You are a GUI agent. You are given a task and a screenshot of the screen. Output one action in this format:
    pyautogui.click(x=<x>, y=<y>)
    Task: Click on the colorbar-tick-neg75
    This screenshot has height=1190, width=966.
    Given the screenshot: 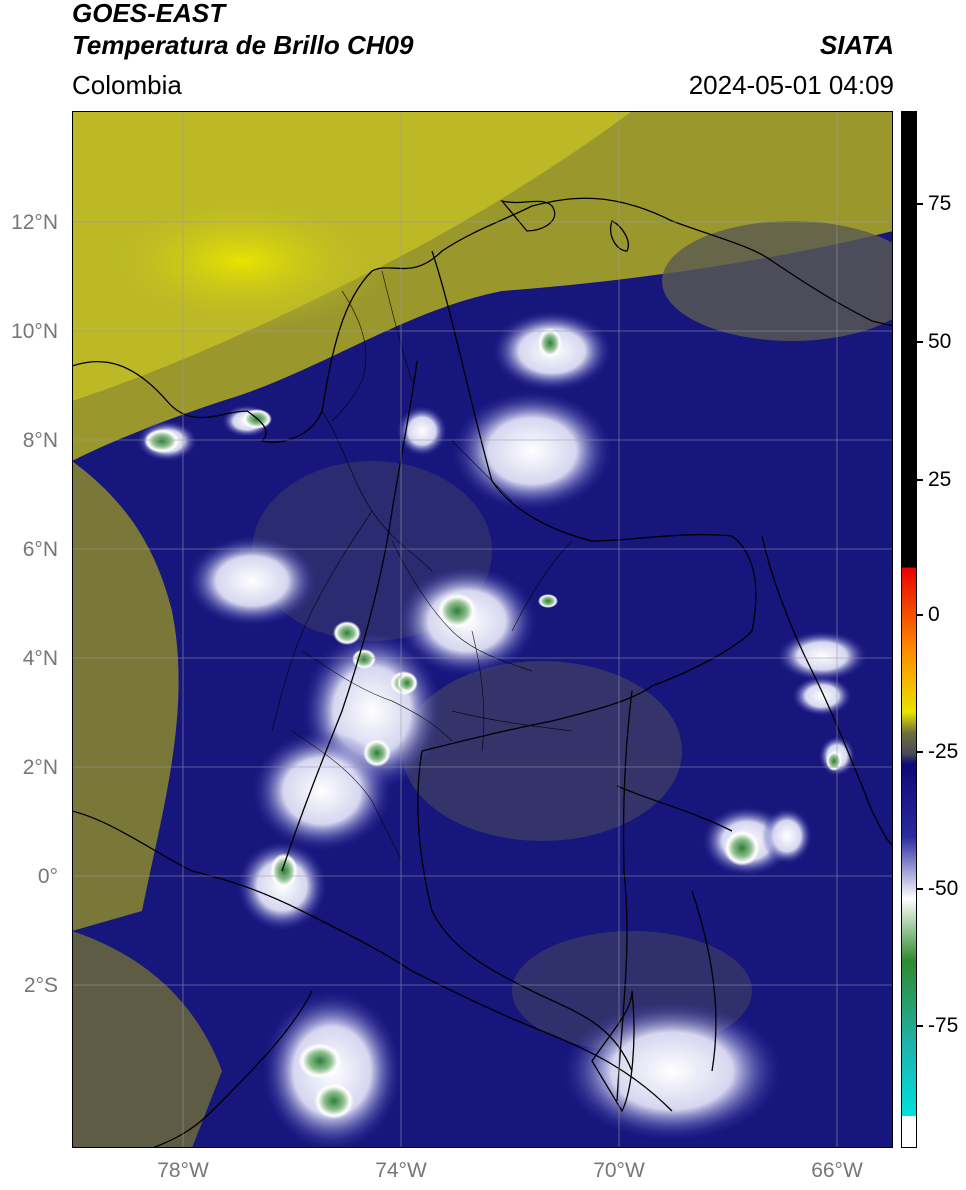 What is the action you would take?
    pyautogui.click(x=920, y=1026)
    